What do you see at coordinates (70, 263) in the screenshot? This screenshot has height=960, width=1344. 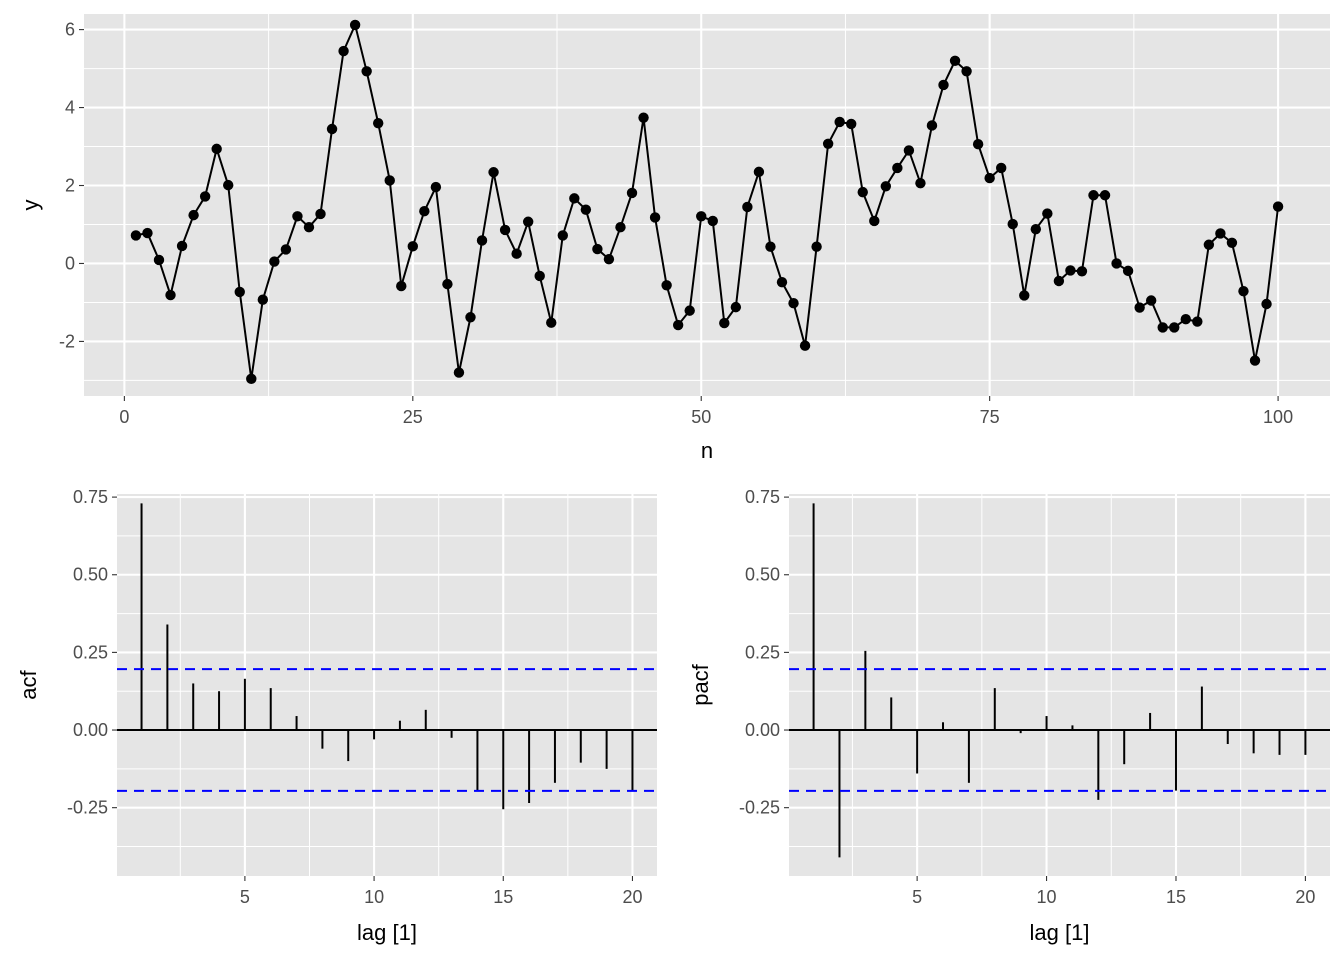 I see `series-y-tick-label: 0` at bounding box center [70, 263].